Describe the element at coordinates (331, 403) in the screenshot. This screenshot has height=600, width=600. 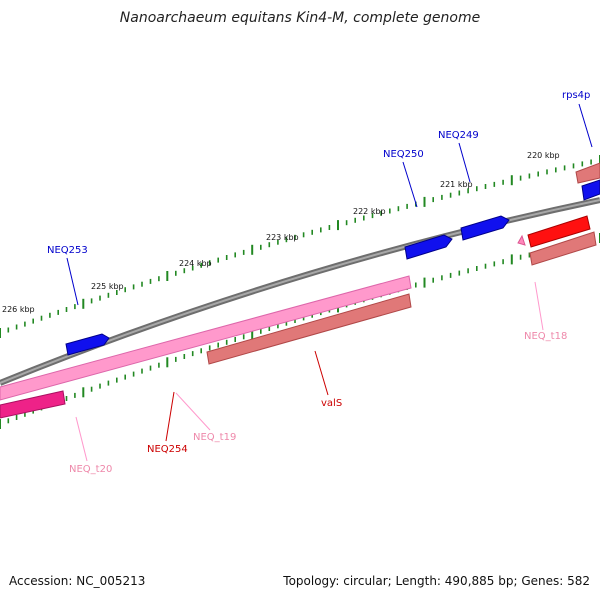
I see `label-vals: valS` at that location.